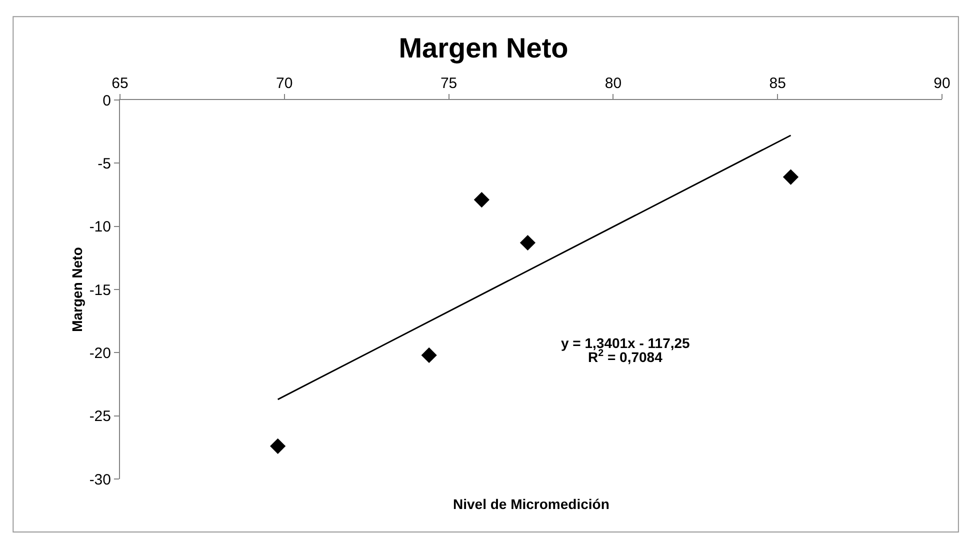 The height and width of the screenshot is (539, 967). Describe the element at coordinates (625, 343) in the screenshot. I see `annotation: y = 1,3401x - 117,25` at that location.